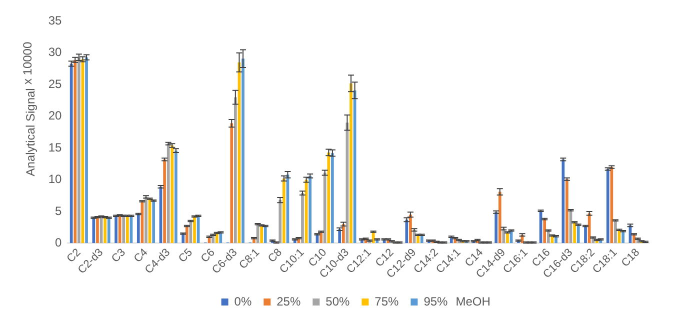 The image size is (677, 326). I want to click on y-tick-label: 30, so click(55, 52).